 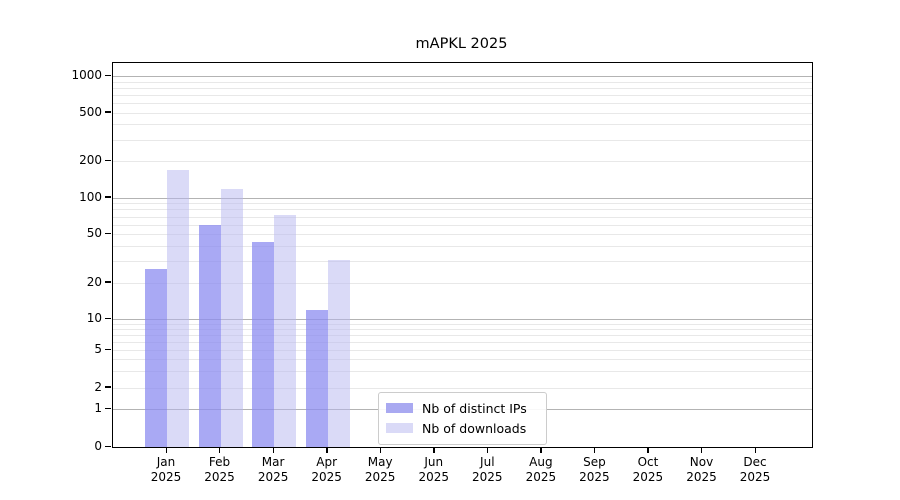 What do you see at coordinates (380, 462) in the screenshot?
I see `x-tick-month: May` at bounding box center [380, 462].